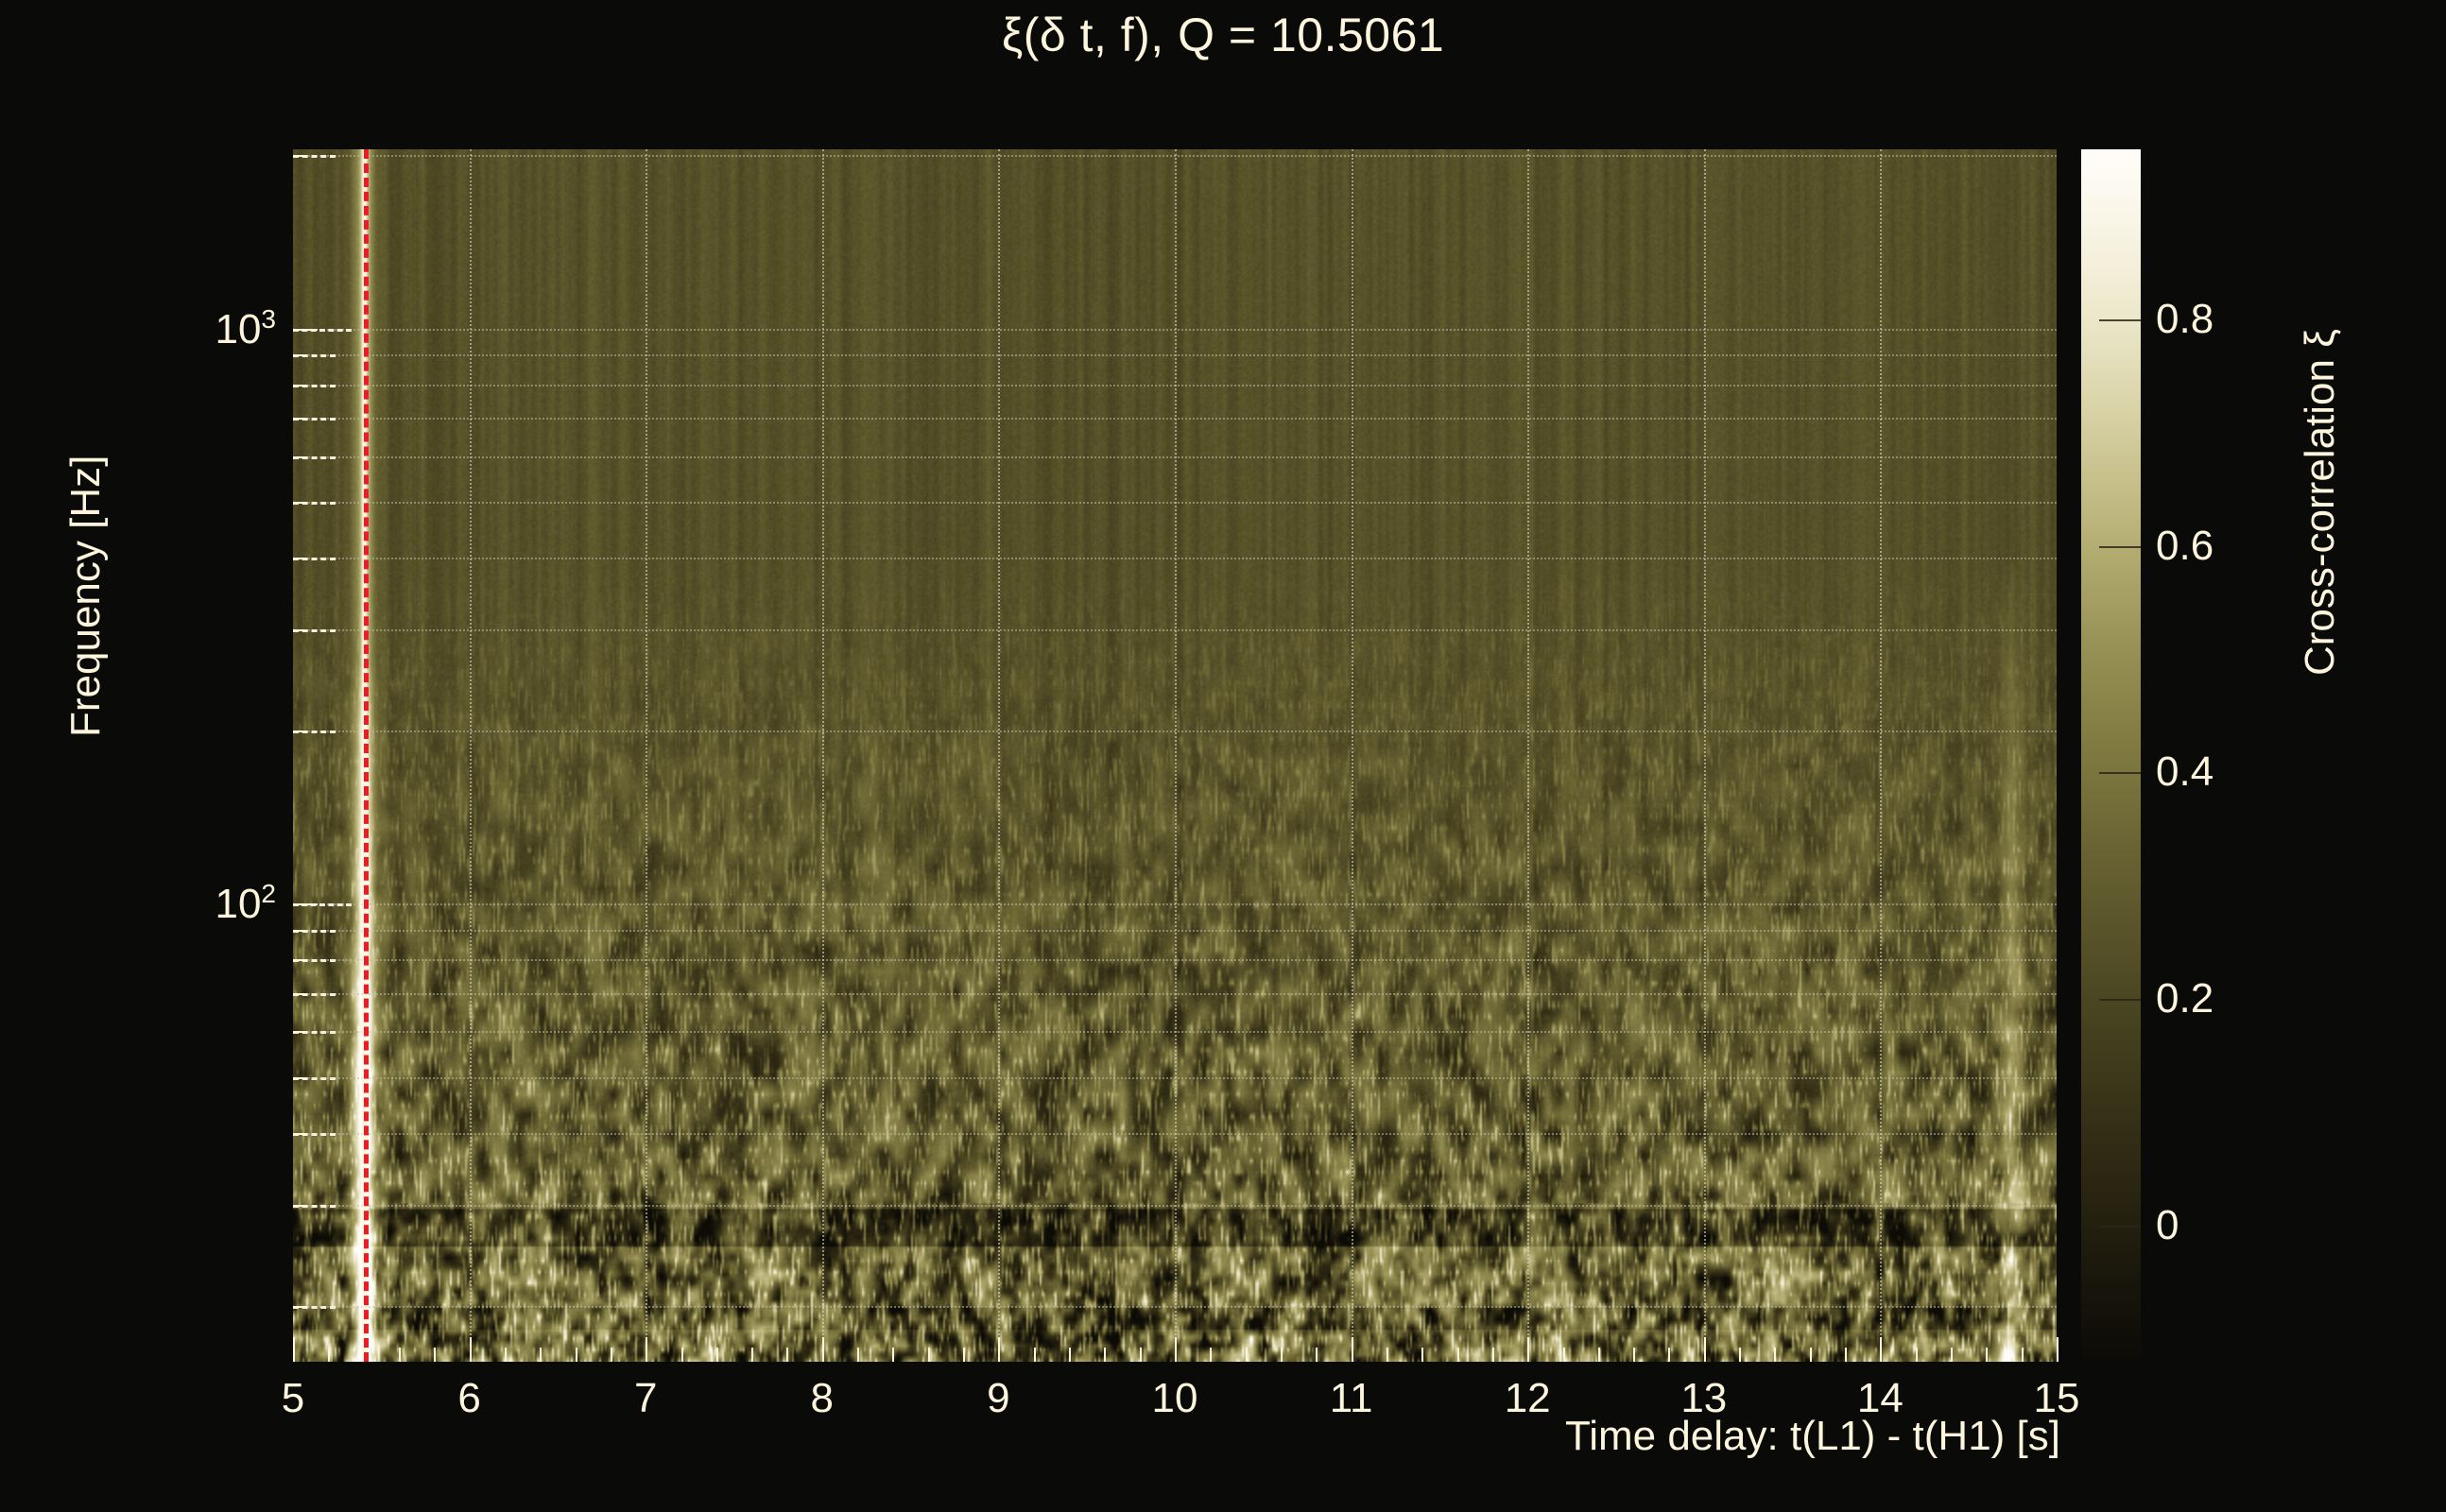 The image size is (2446, 1512). What do you see at coordinates (2185, 998) in the screenshot?
I see `colorbar-tick-label: 0.2` at bounding box center [2185, 998].